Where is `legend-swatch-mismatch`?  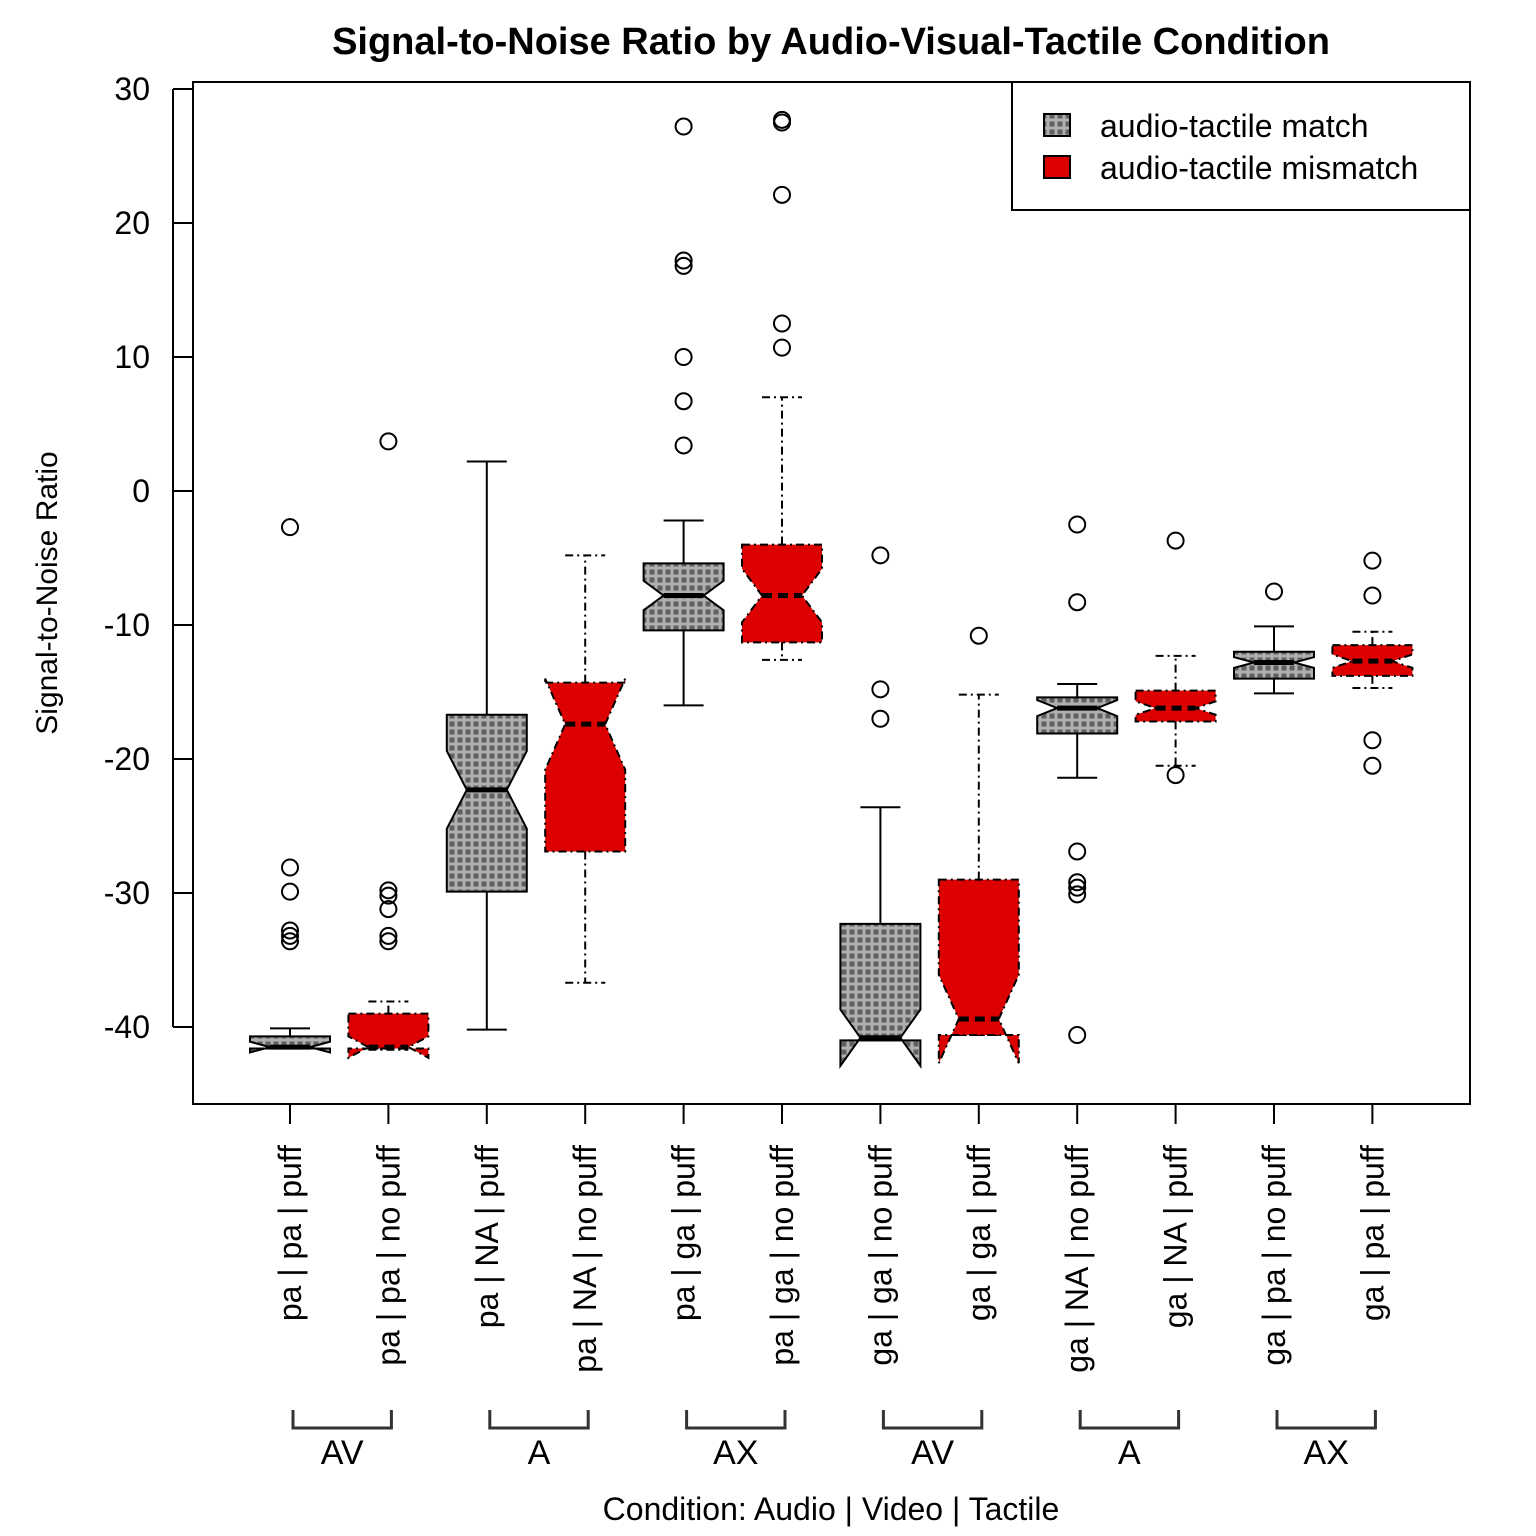 legend-swatch-mismatch is located at coordinates (1057, 167).